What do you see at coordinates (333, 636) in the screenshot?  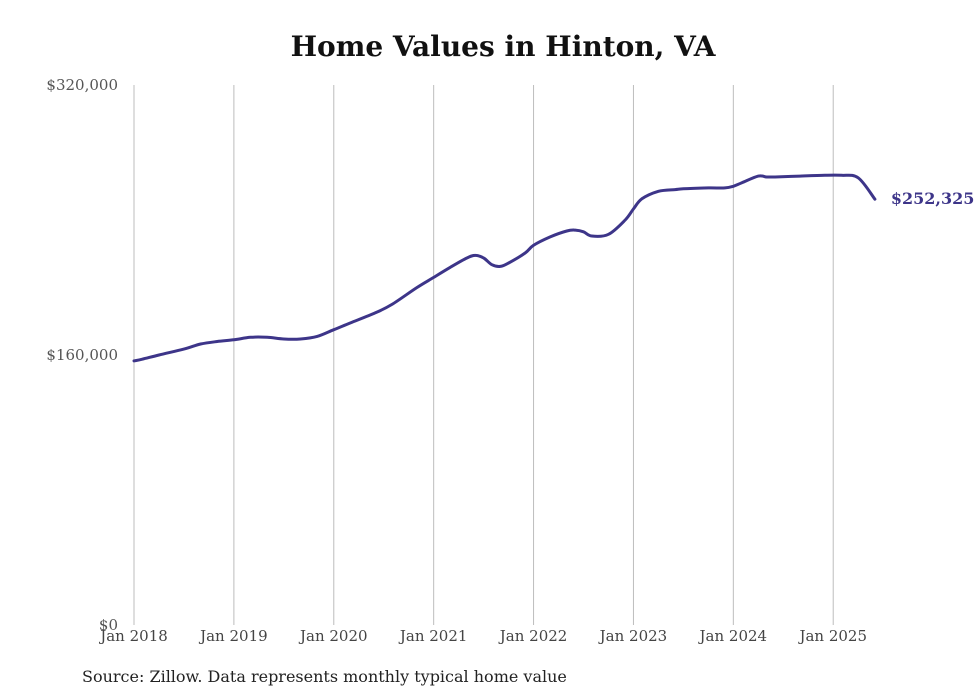 I see `x-tick-label: Jan 2020` at bounding box center [333, 636].